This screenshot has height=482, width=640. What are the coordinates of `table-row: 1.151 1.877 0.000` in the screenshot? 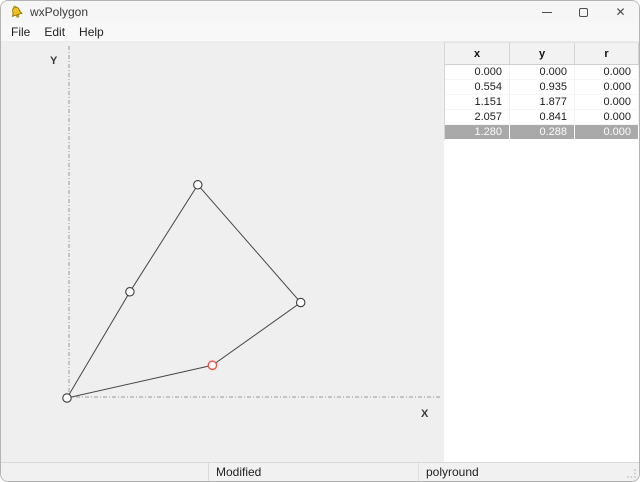 It's located at (542, 102).